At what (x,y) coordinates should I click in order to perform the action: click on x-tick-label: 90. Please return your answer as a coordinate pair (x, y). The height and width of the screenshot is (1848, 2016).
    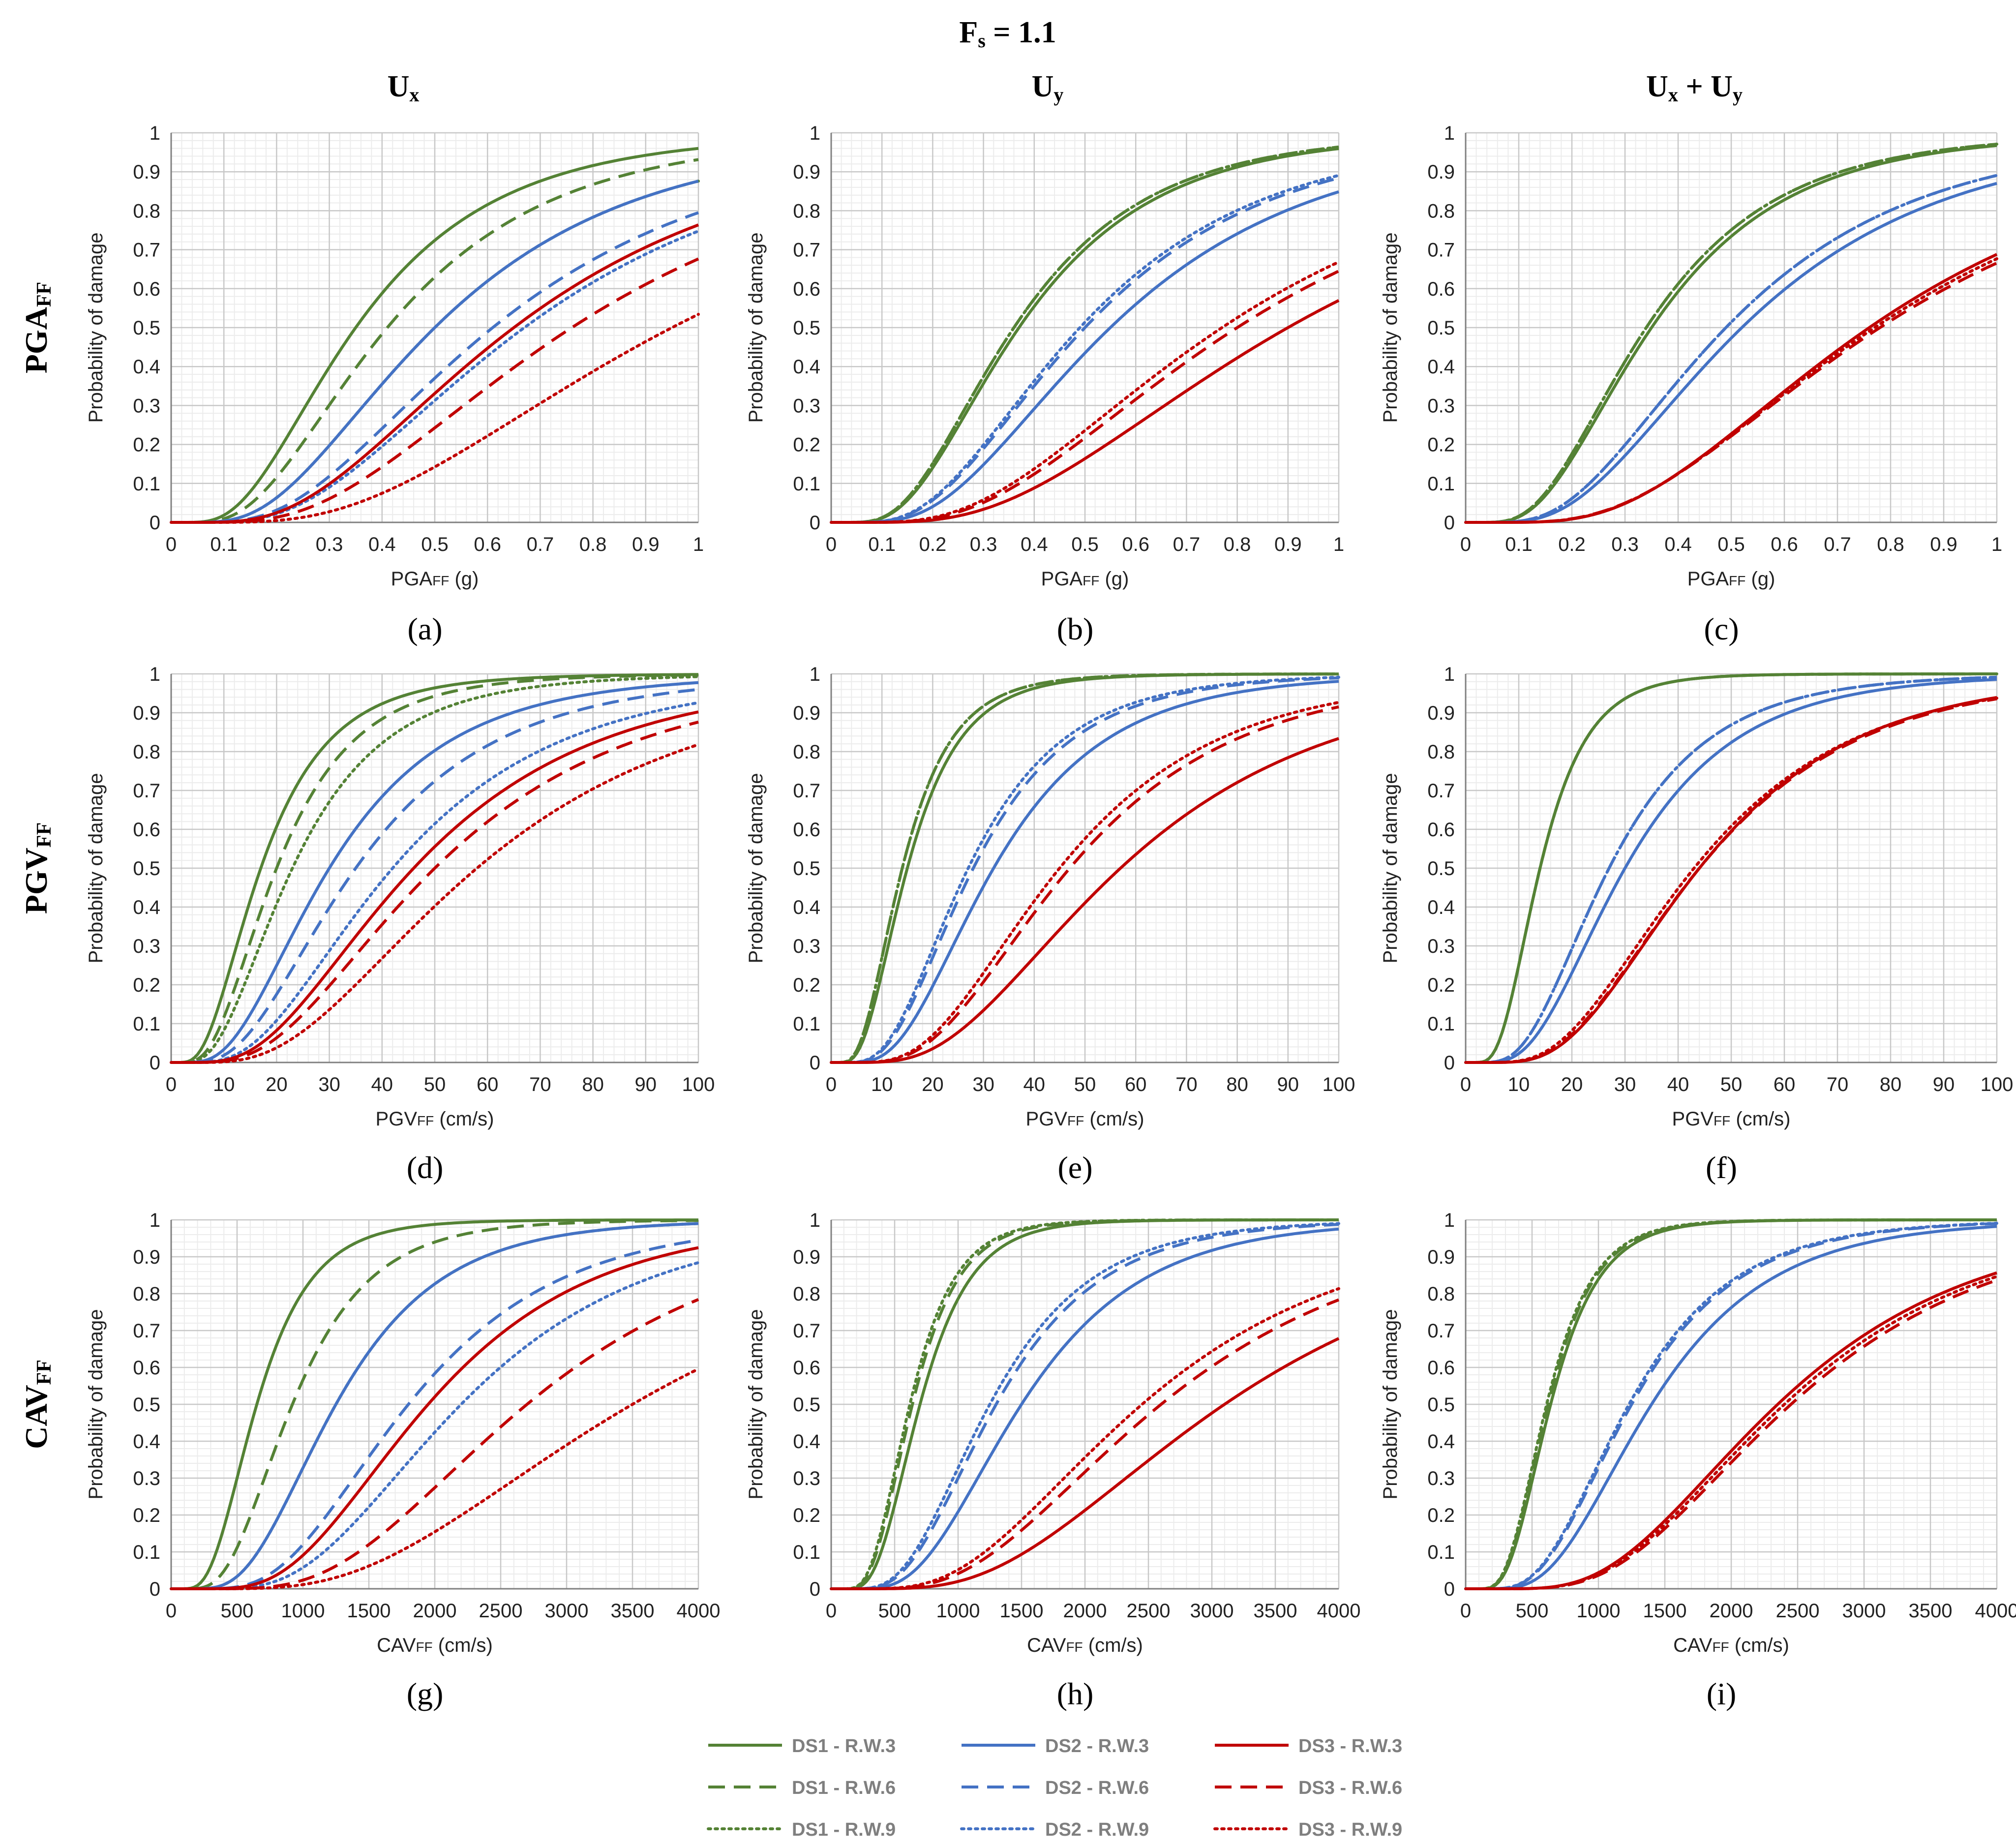
    Looking at the image, I should click on (1288, 1084).